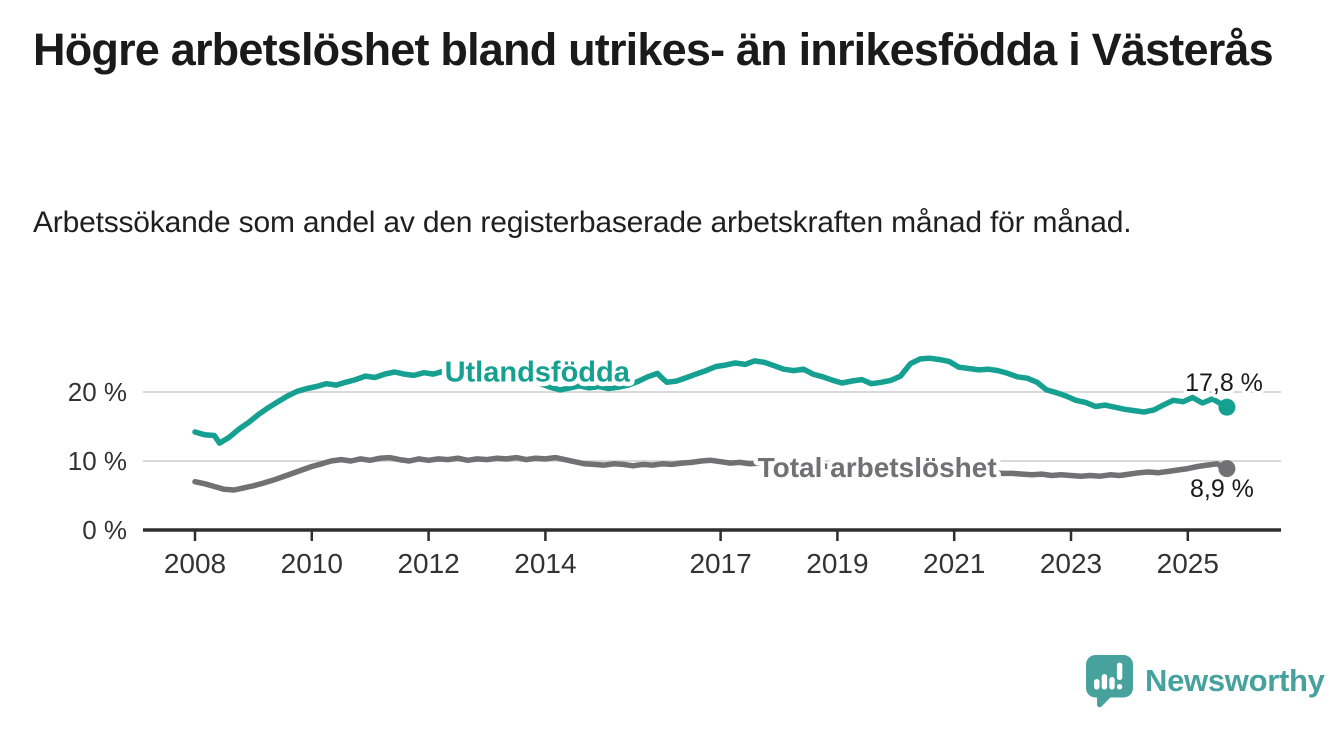 The image size is (1340, 734). Describe the element at coordinates (195, 563) in the screenshot. I see `x-tick-label-2008: 2008` at that location.